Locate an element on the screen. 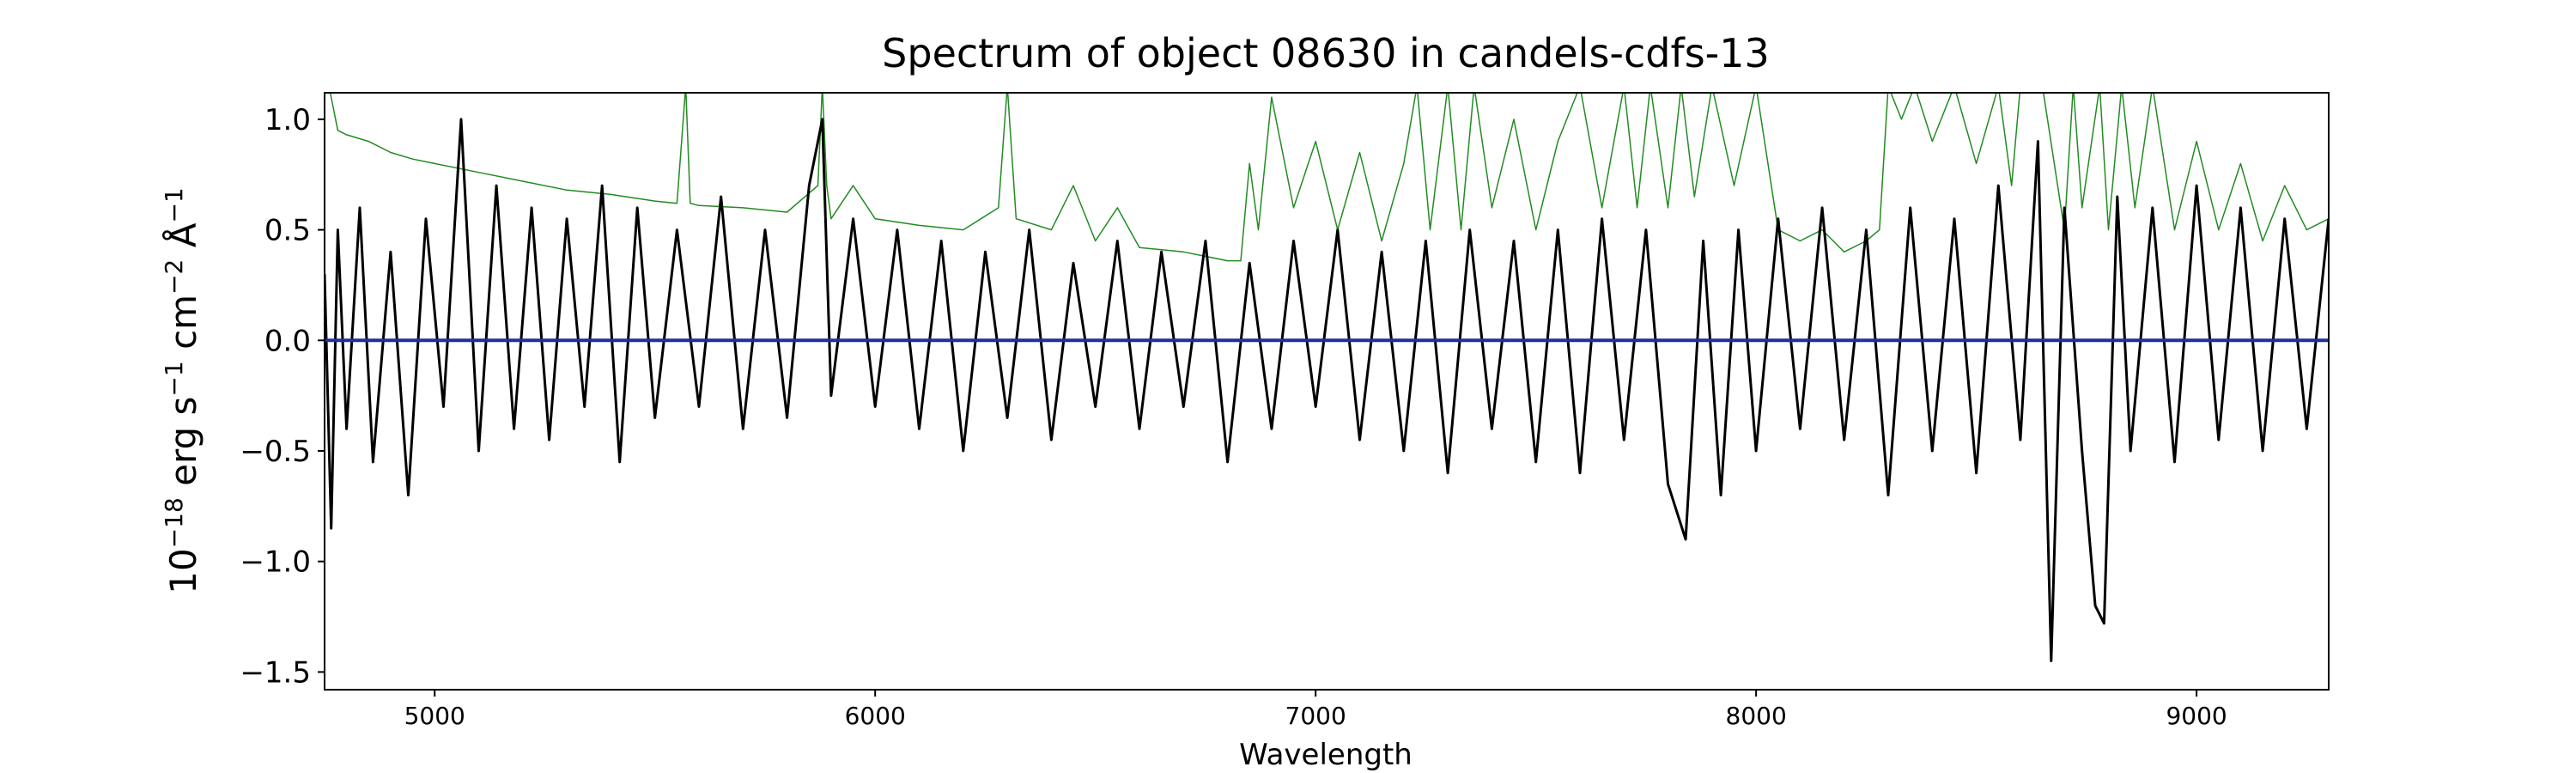 The width and height of the screenshot is (2576, 773). x-tick-label: 9000 is located at coordinates (2196, 716).